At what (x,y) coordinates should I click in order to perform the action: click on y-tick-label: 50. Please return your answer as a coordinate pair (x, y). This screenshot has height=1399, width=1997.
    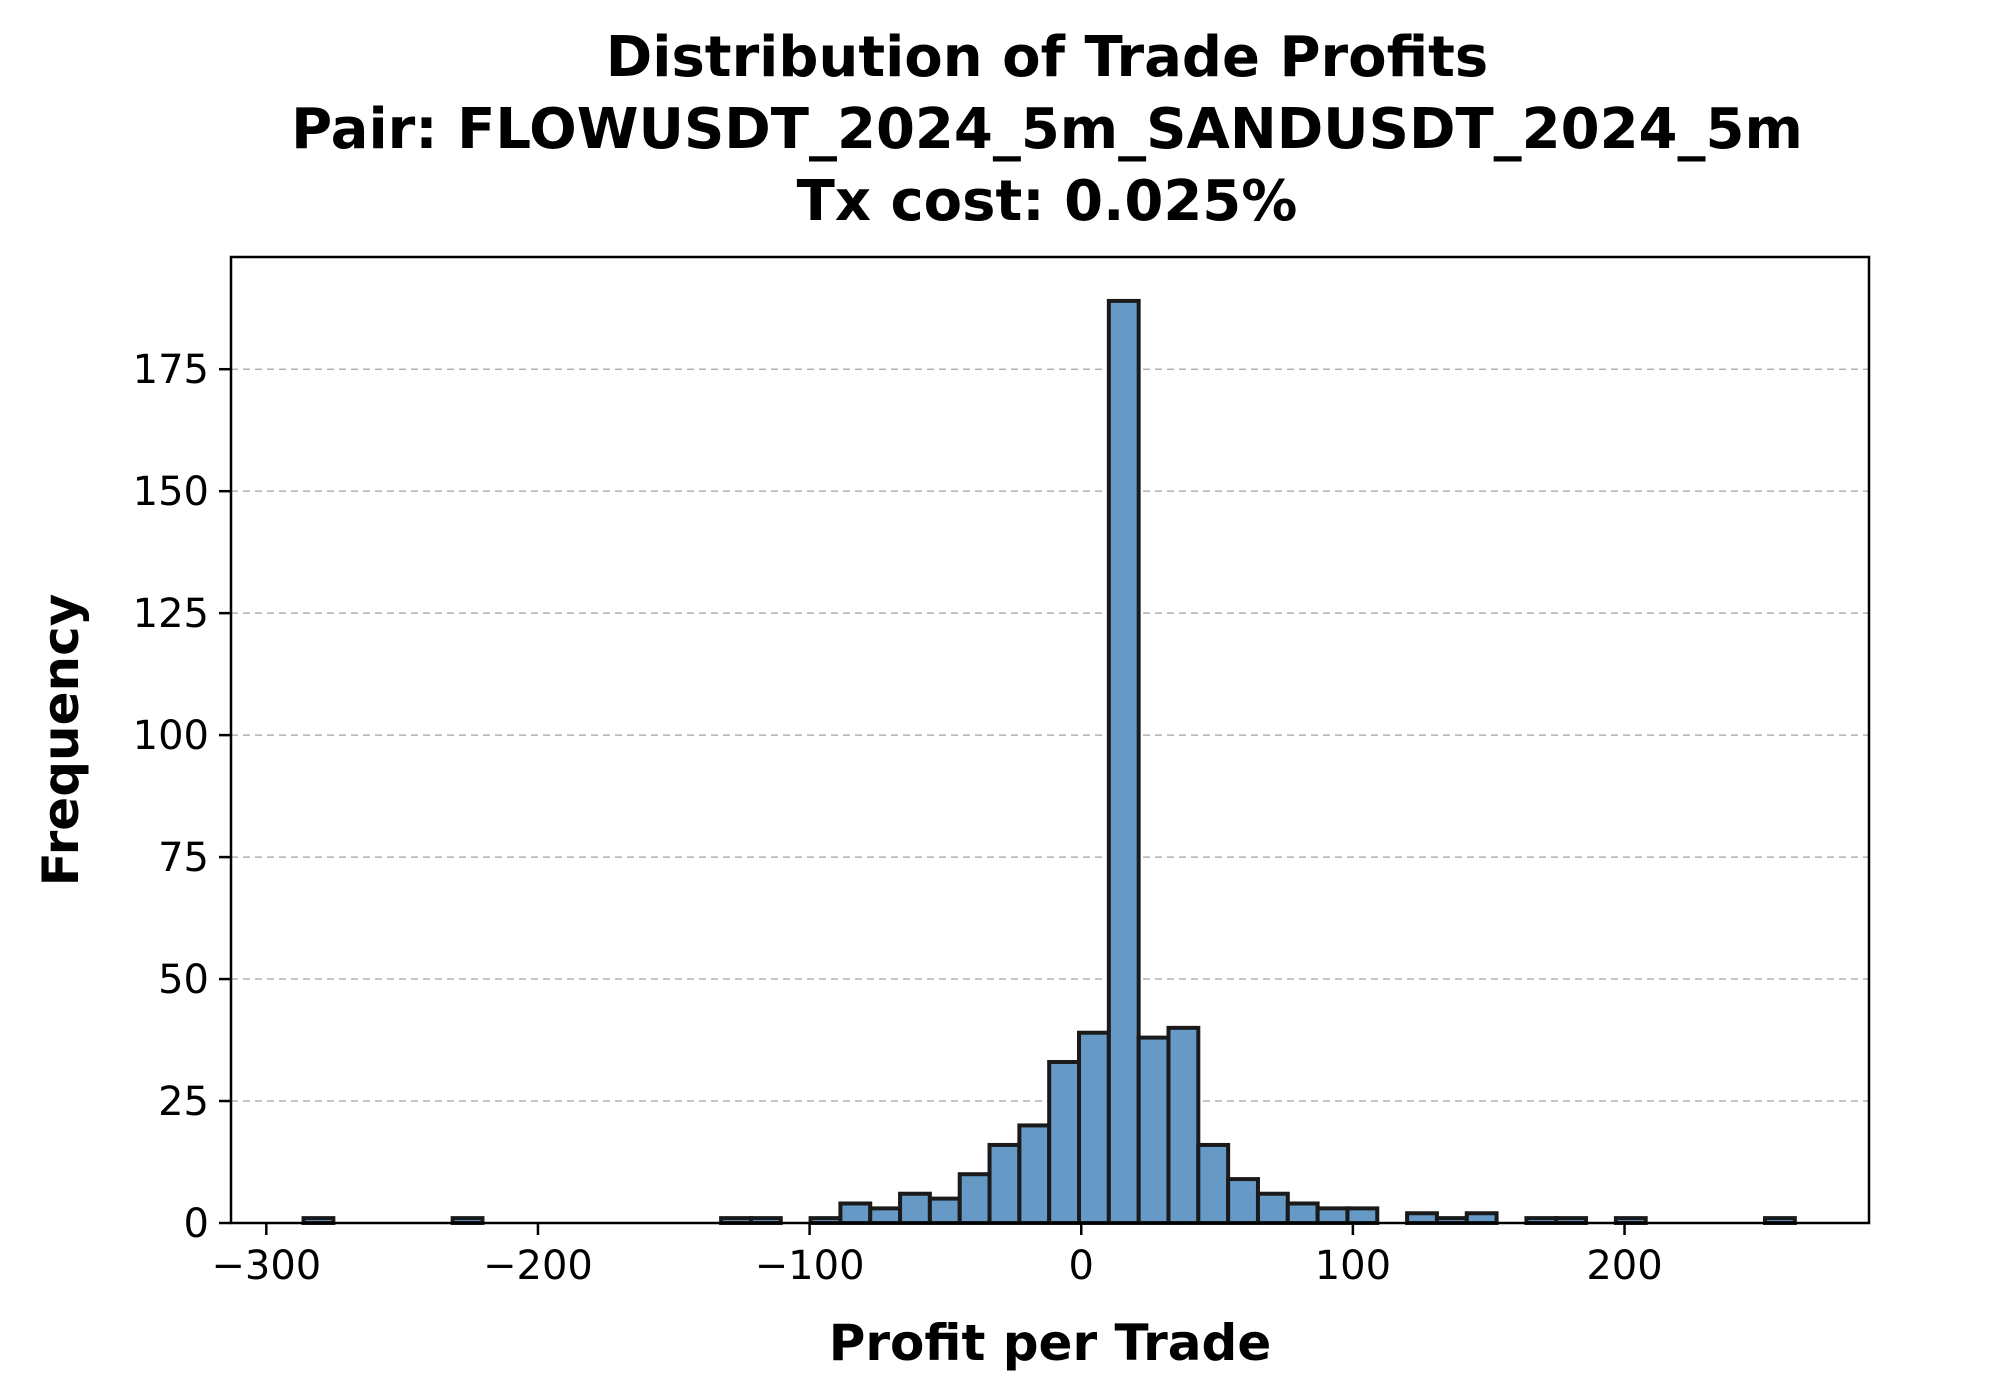
    Looking at the image, I should click on (183, 980).